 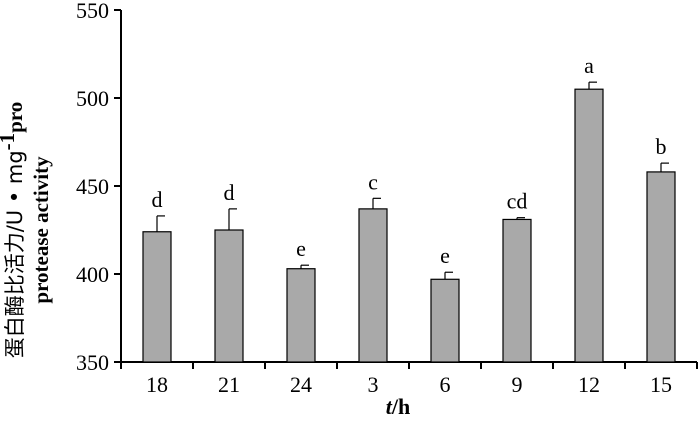 I want to click on y-axis-label: 蛋白酶比活力/U • mg-1pro, so click(x=13, y=230).